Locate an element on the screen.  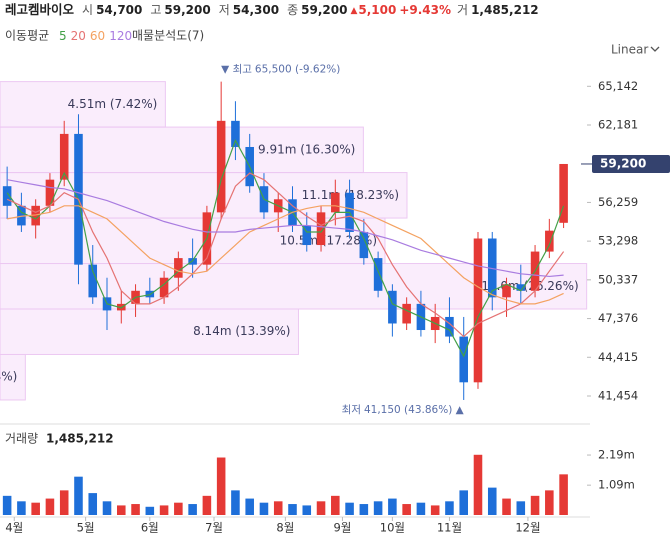
header-item: 1,485,212 is located at coordinates (505, 10).